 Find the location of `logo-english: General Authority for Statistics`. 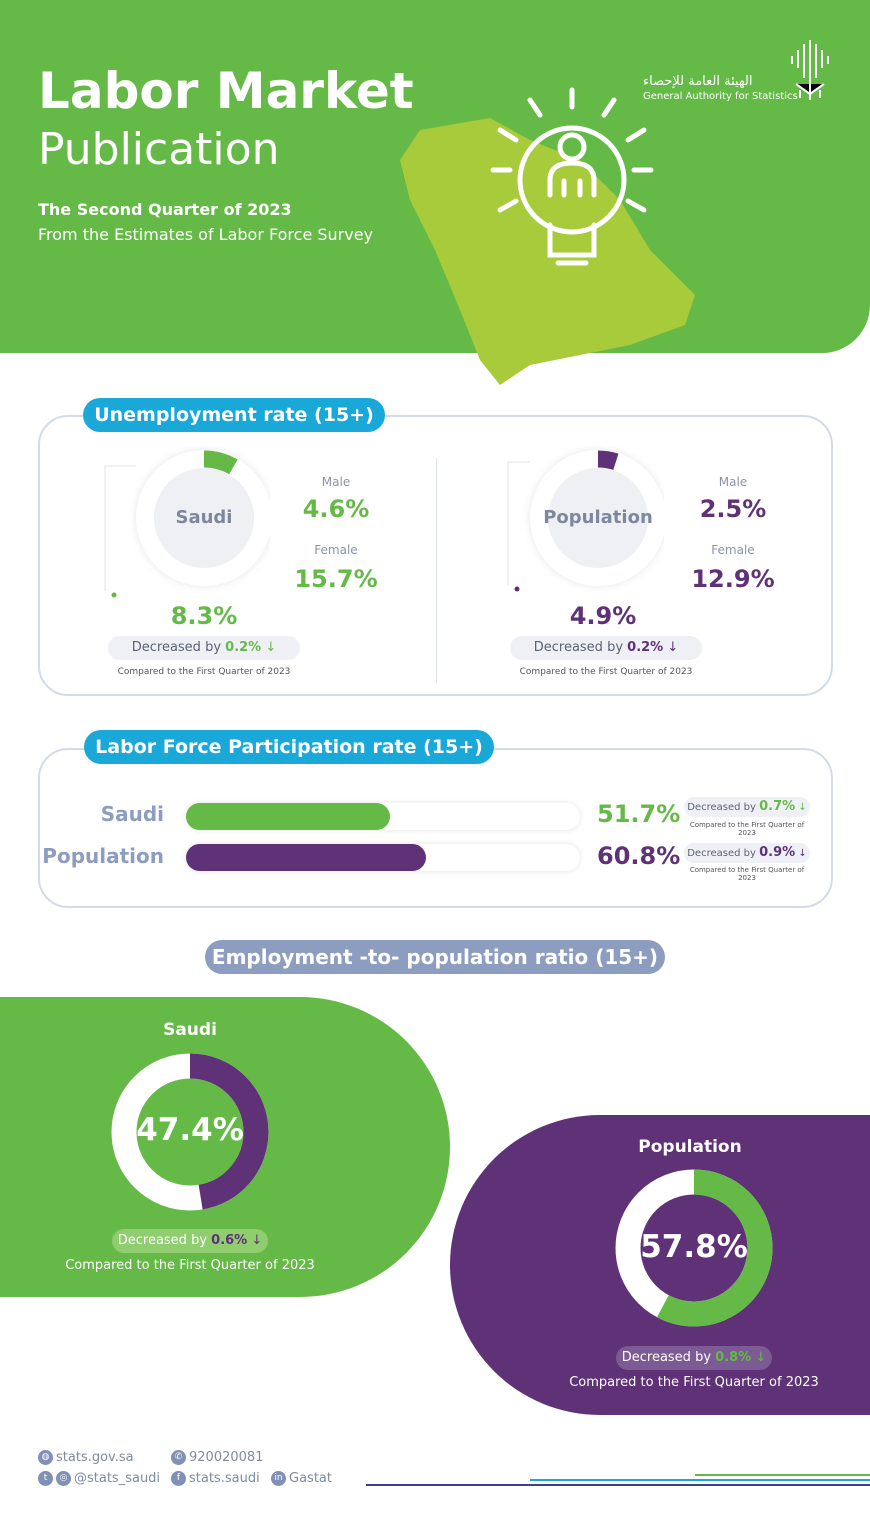

logo-english: General Authority for Statistics is located at coordinates (720, 96).